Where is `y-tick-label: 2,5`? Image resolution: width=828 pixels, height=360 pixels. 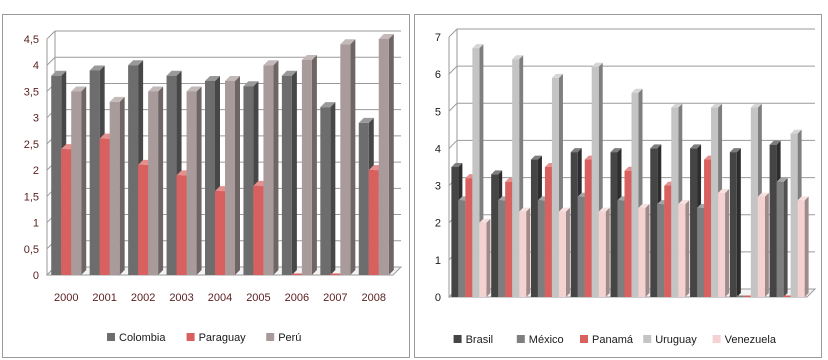 y-tick-label: 2,5 is located at coordinates (31, 145).